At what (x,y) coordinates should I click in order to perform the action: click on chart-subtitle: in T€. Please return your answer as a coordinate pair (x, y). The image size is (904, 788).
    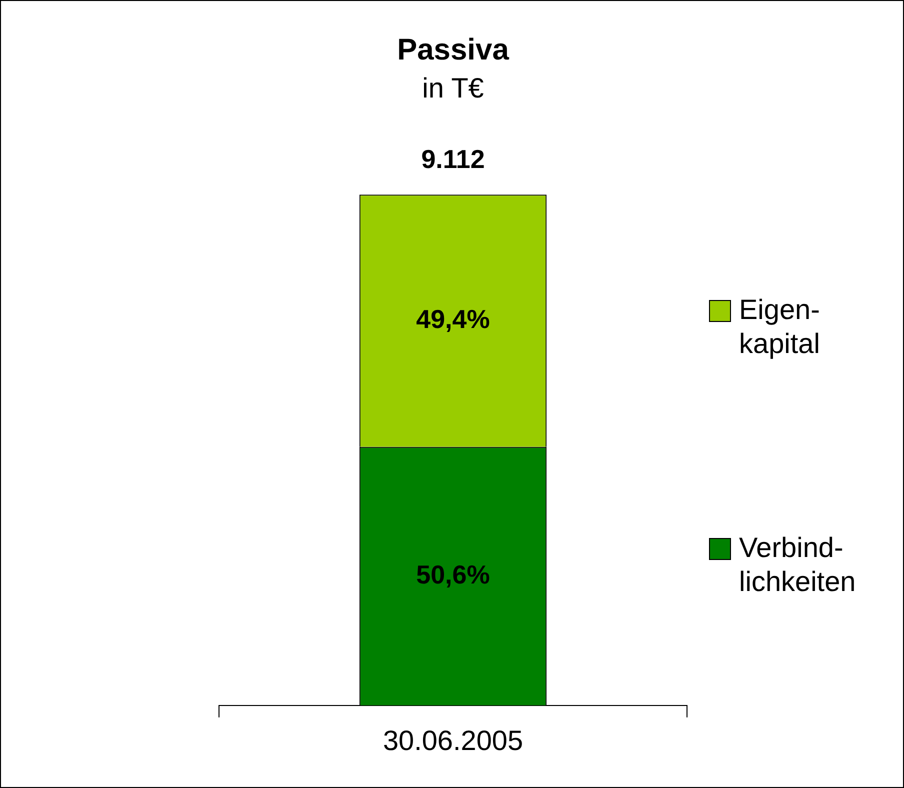
    Looking at the image, I should click on (453, 88).